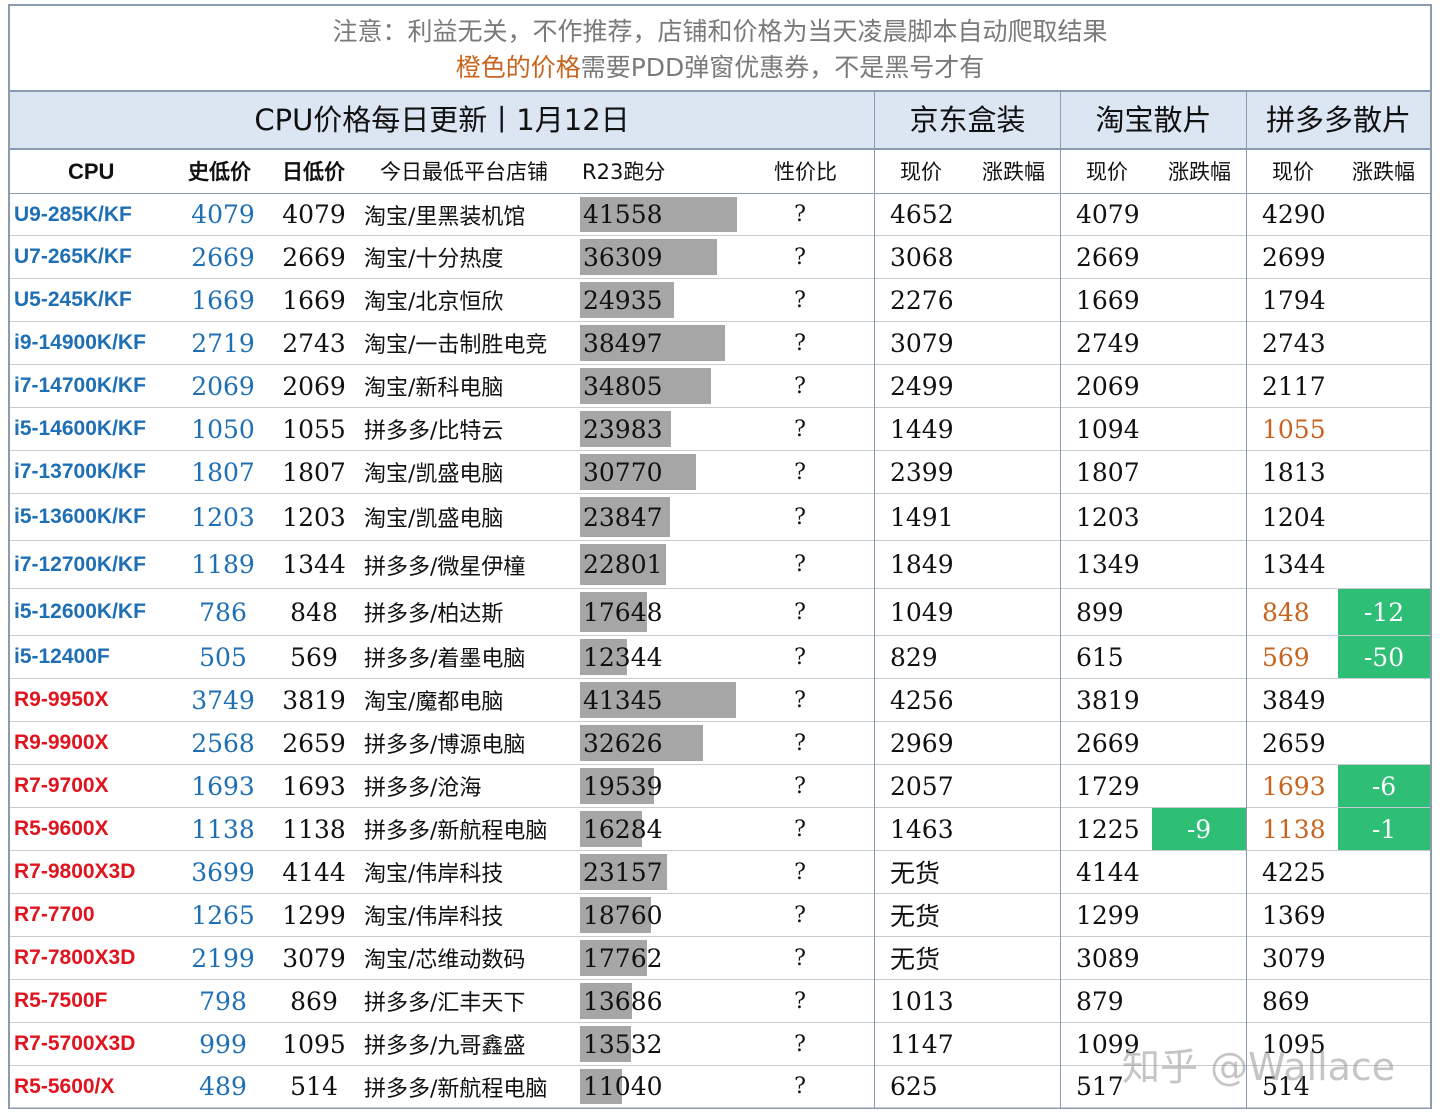  Describe the element at coordinates (434, 431) in the screenshot. I see `lowest-shop: 拼多多/比特云` at that location.